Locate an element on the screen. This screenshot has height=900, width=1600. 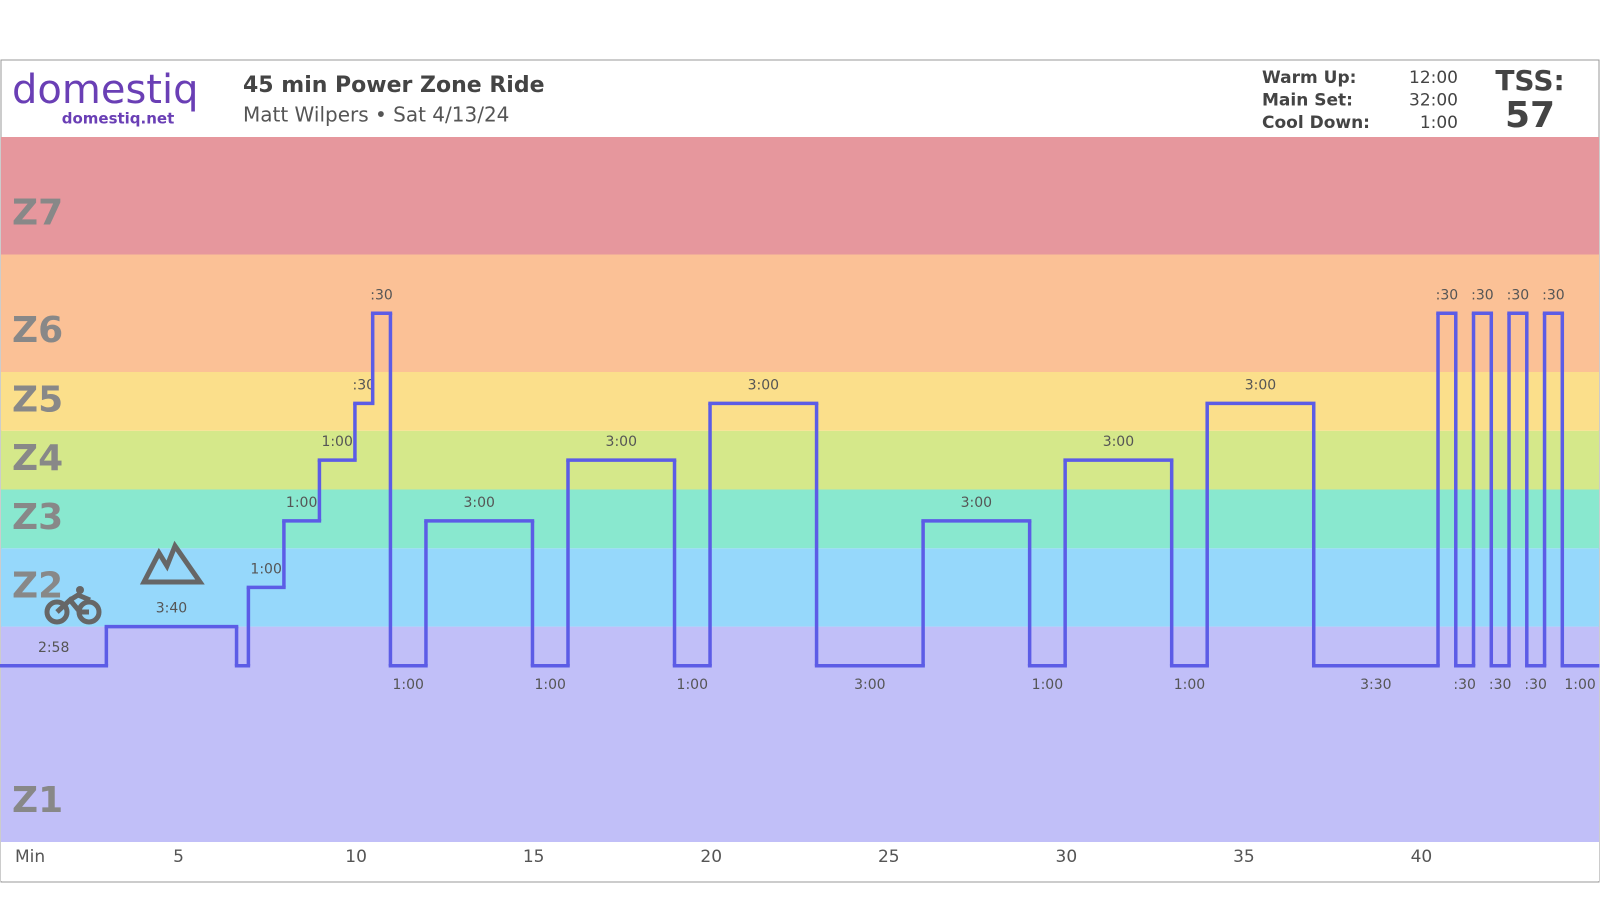
duration-label: 3:40 is located at coordinates (171, 609).